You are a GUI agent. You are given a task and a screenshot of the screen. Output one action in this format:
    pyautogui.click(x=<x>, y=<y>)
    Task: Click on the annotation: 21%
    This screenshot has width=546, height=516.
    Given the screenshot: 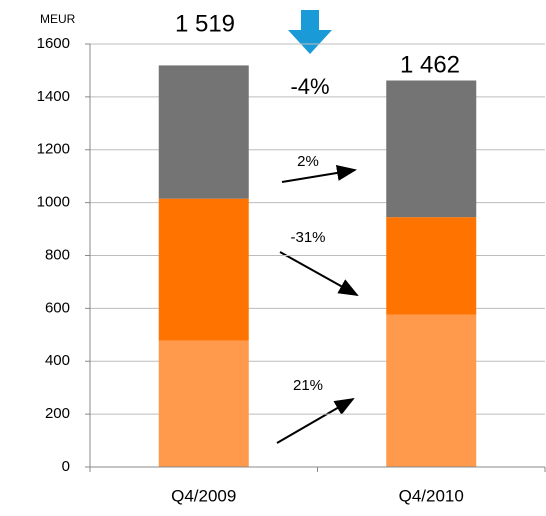 What is the action you would take?
    pyautogui.click(x=308, y=385)
    